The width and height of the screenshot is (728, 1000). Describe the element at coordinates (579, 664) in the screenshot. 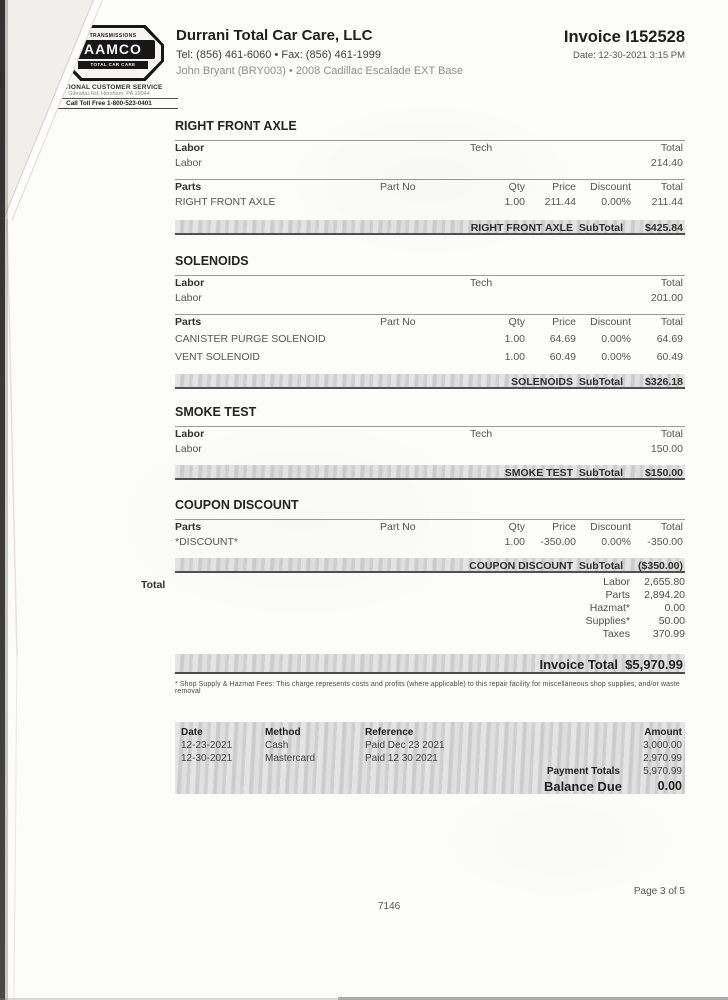

I see `invoice-total-label: Invoice Total` at that location.